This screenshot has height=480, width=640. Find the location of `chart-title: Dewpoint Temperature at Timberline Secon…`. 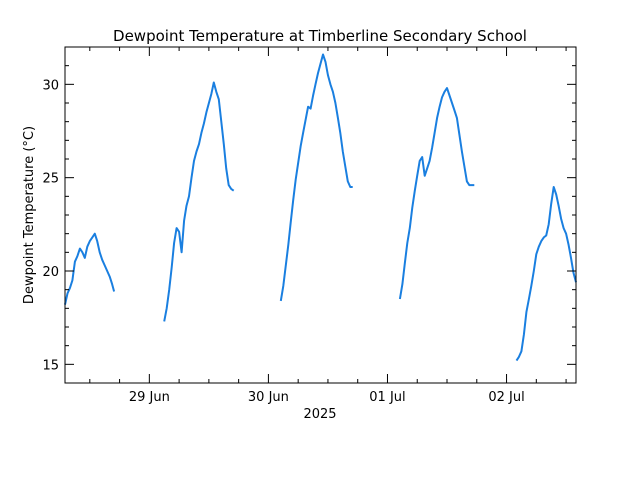

chart-title: Dewpoint Temperature at Timberline Secon… is located at coordinates (320, 36).